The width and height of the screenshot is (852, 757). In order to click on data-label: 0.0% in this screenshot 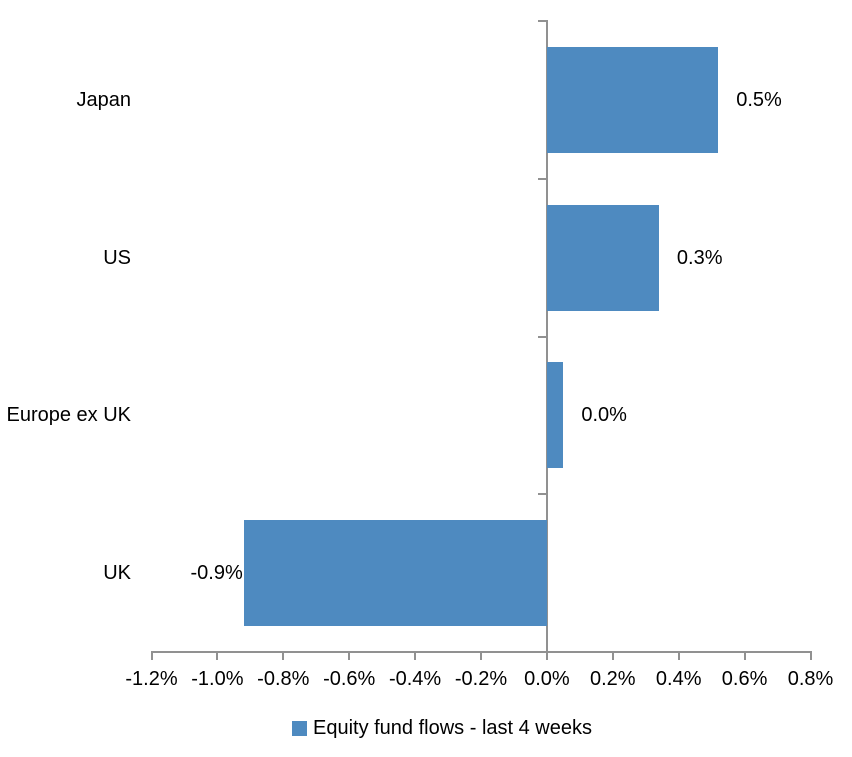, I will do `click(604, 415)`.